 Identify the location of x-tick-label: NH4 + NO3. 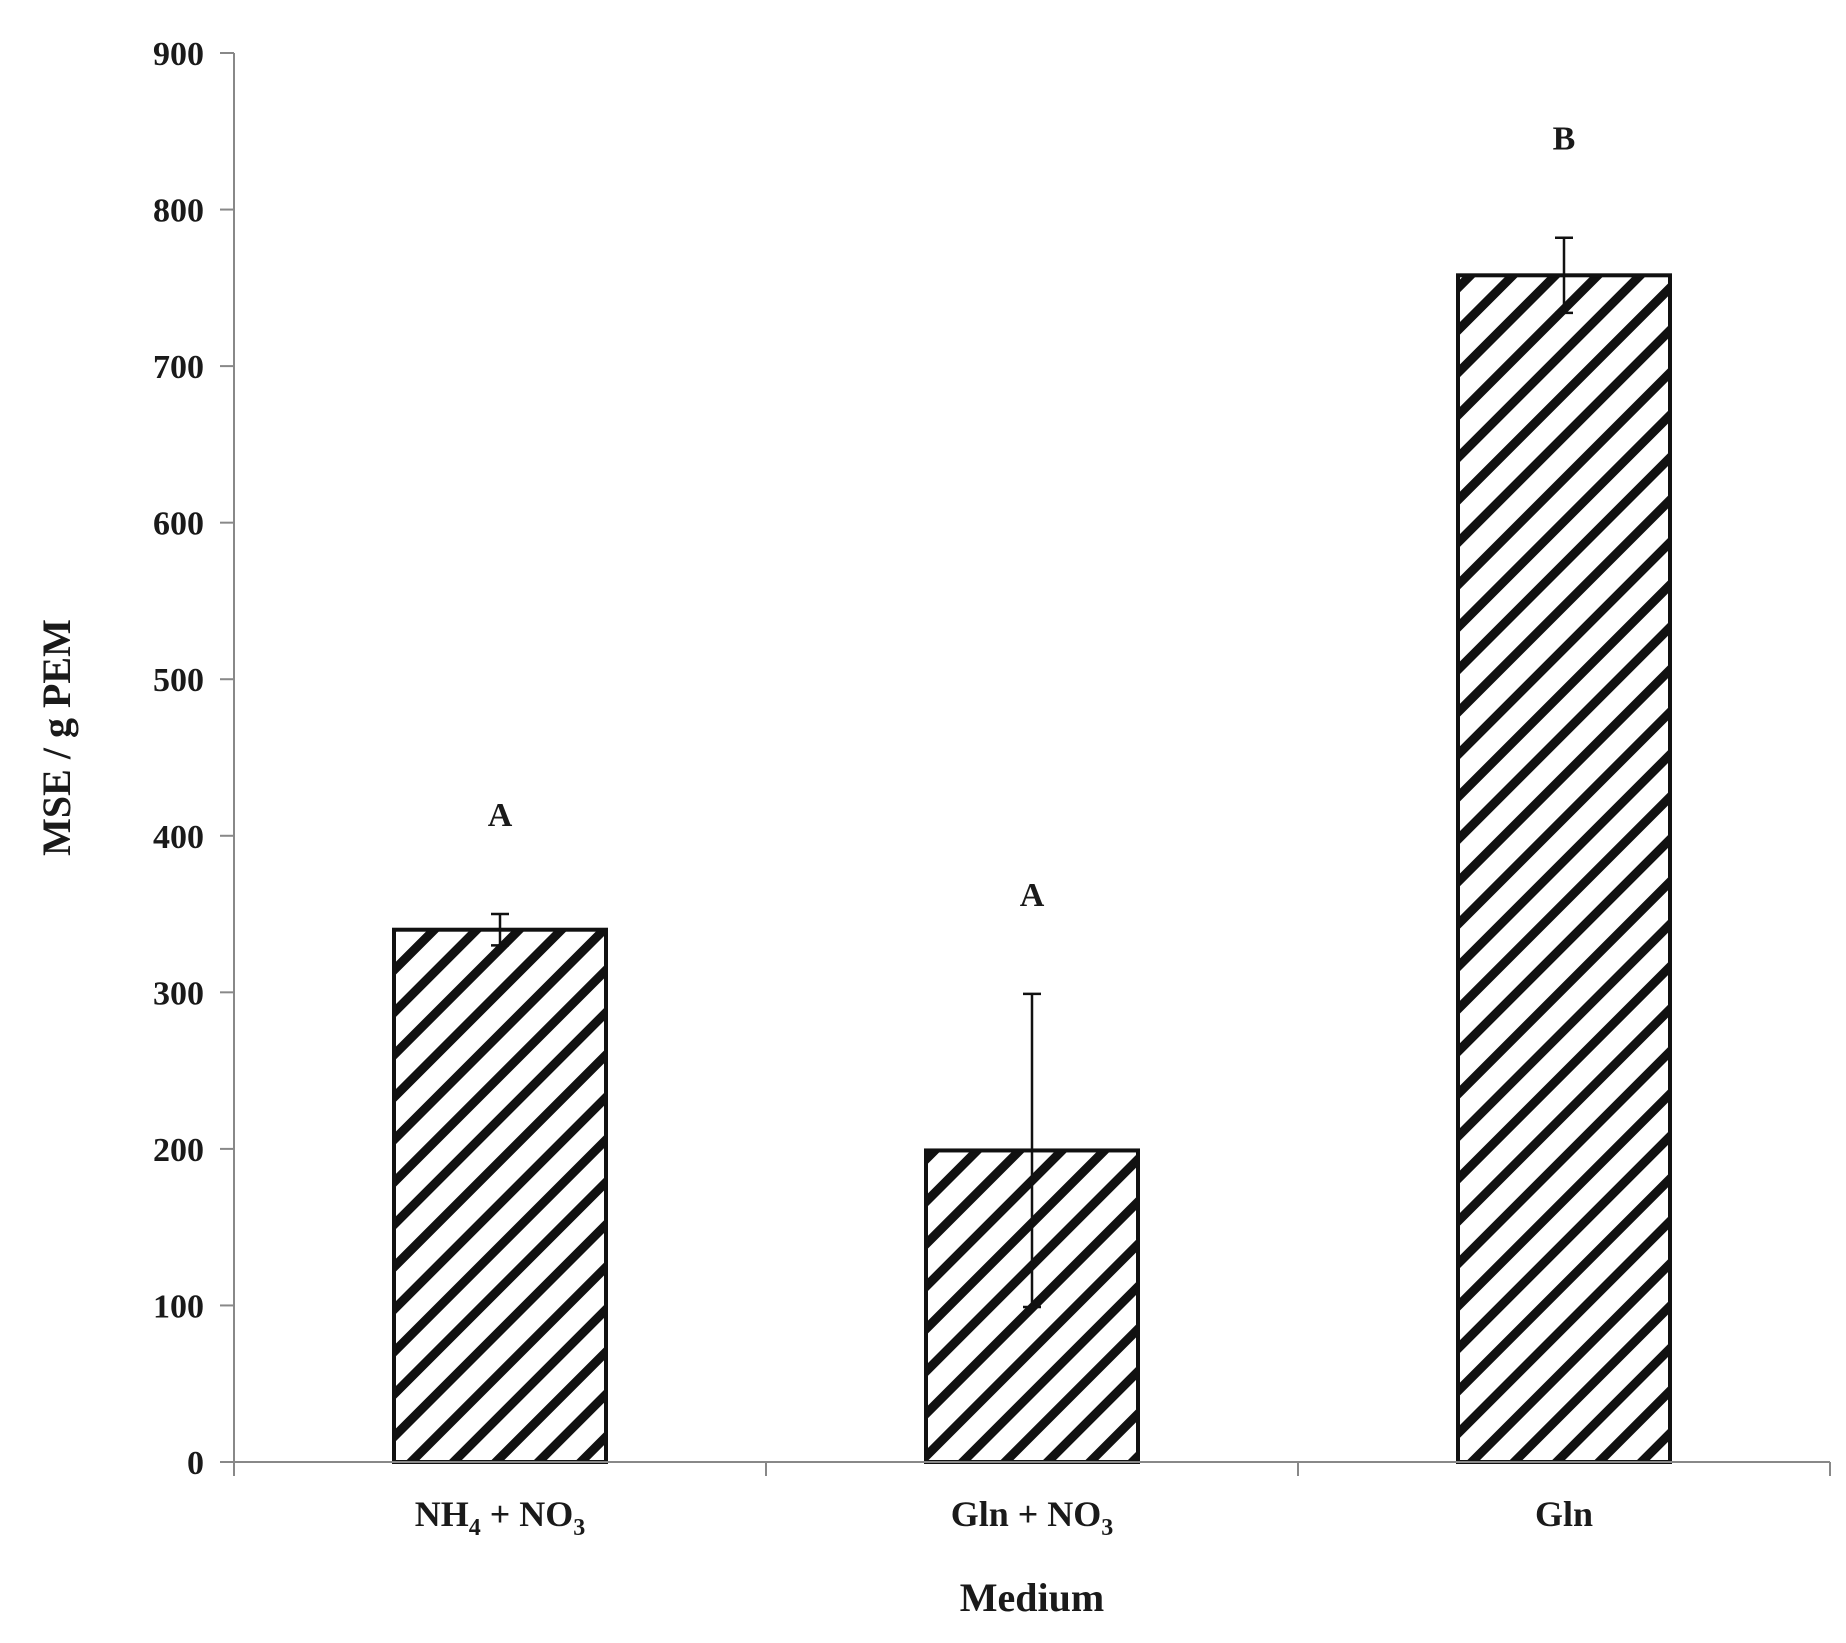
(500, 1517).